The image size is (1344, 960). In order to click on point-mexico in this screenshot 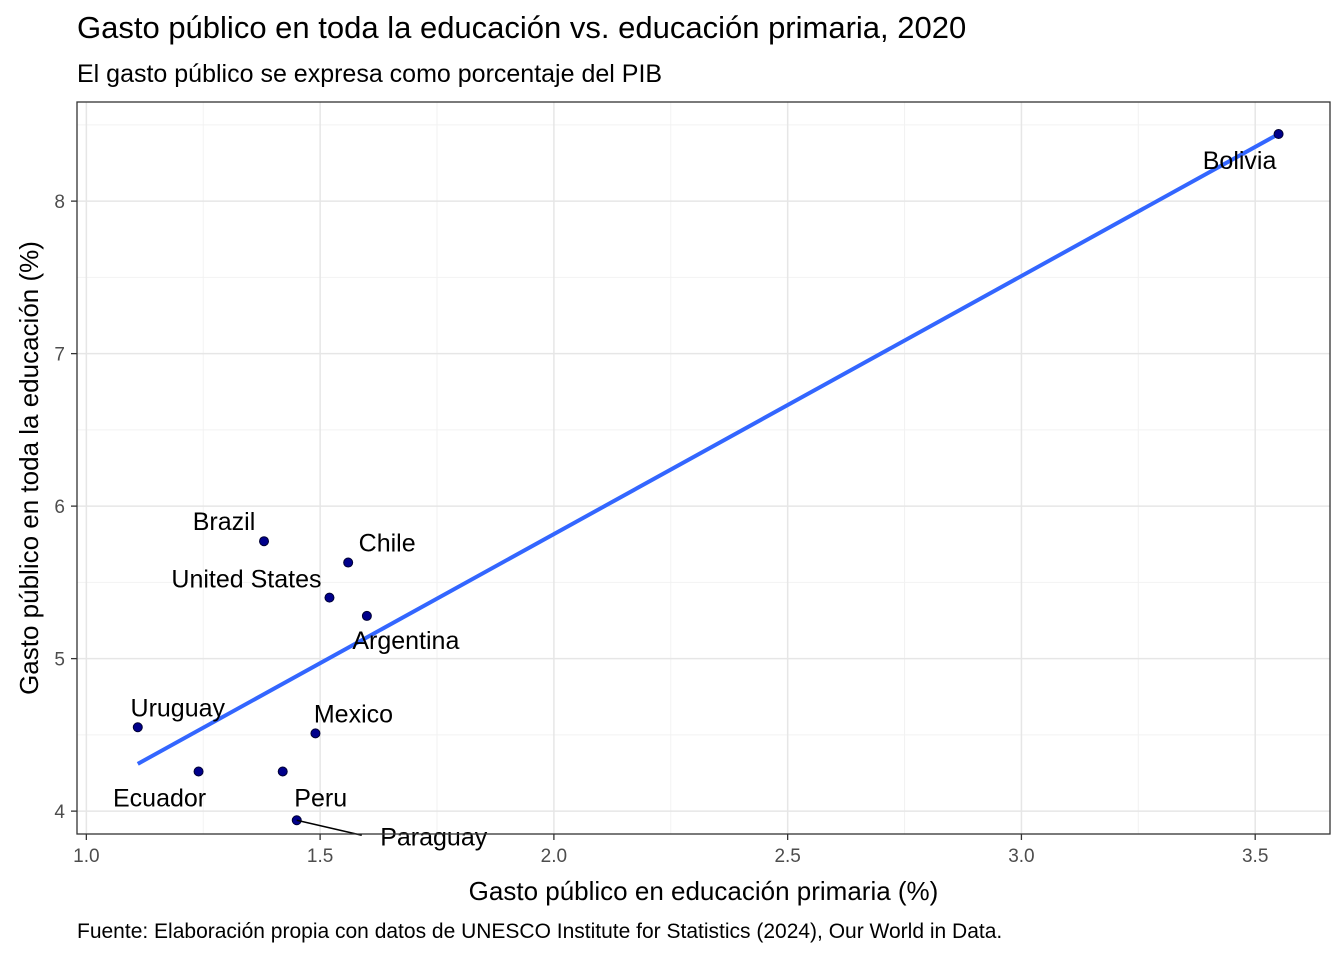, I will do `click(315, 733)`.